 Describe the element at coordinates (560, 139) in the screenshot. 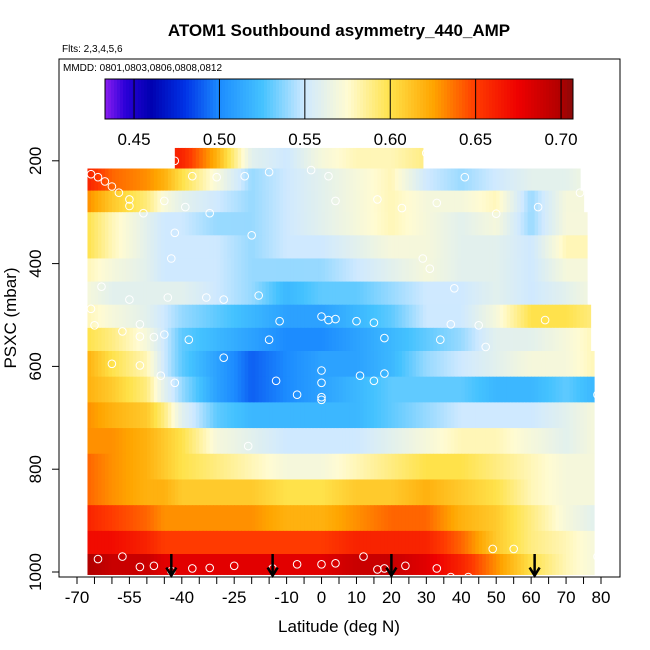

I see `colorbar-tick-label: 0.70` at that location.